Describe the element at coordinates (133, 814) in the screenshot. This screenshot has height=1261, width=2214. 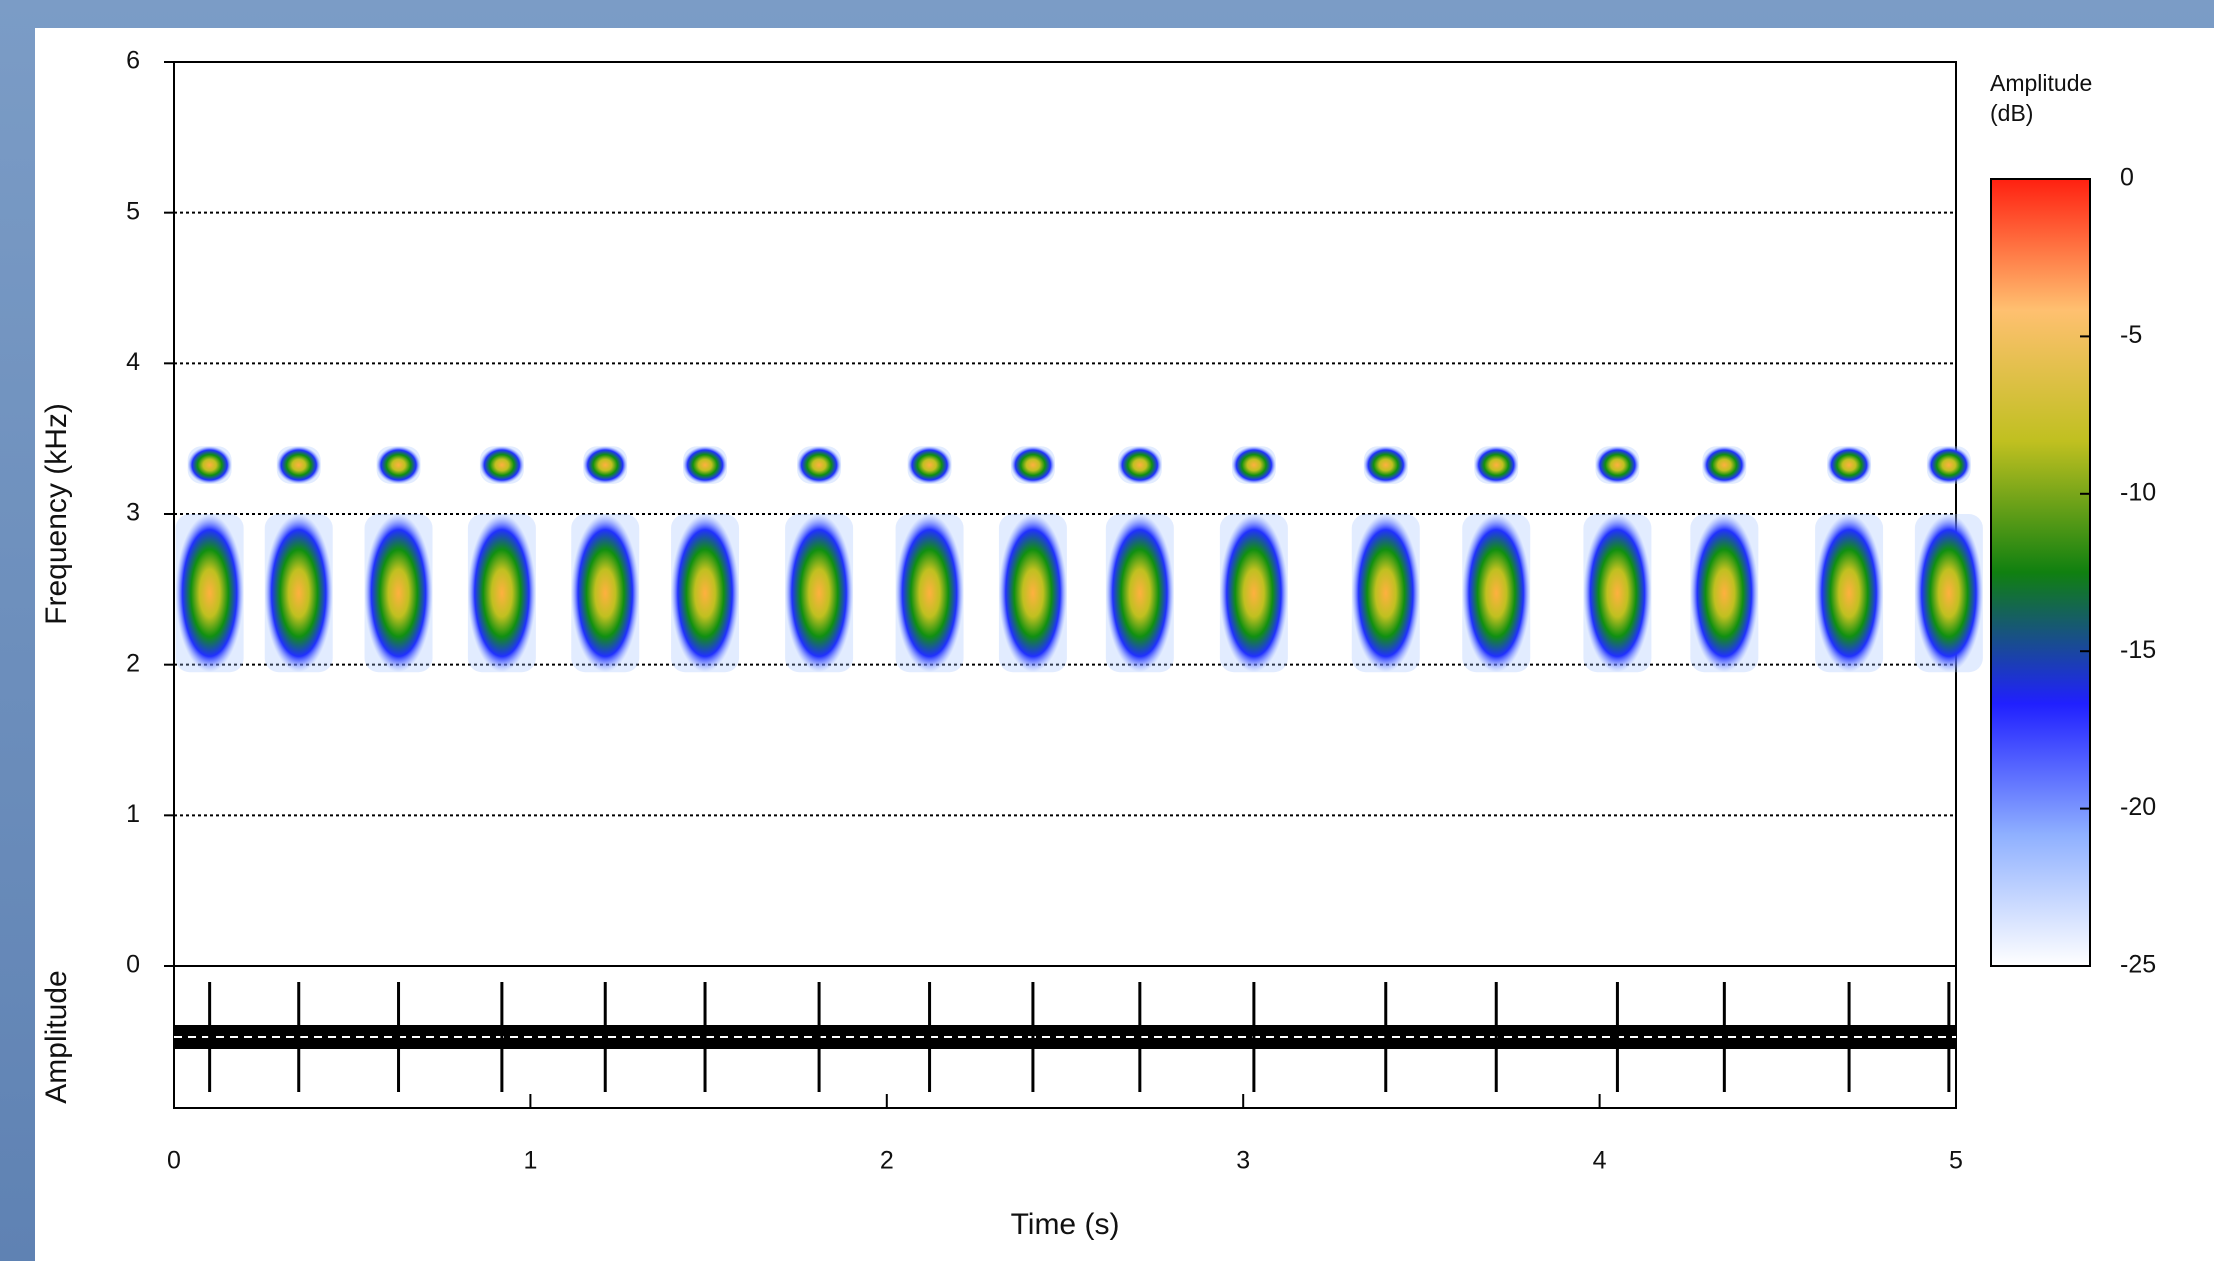
I see `y-tick-label: 1` at that location.